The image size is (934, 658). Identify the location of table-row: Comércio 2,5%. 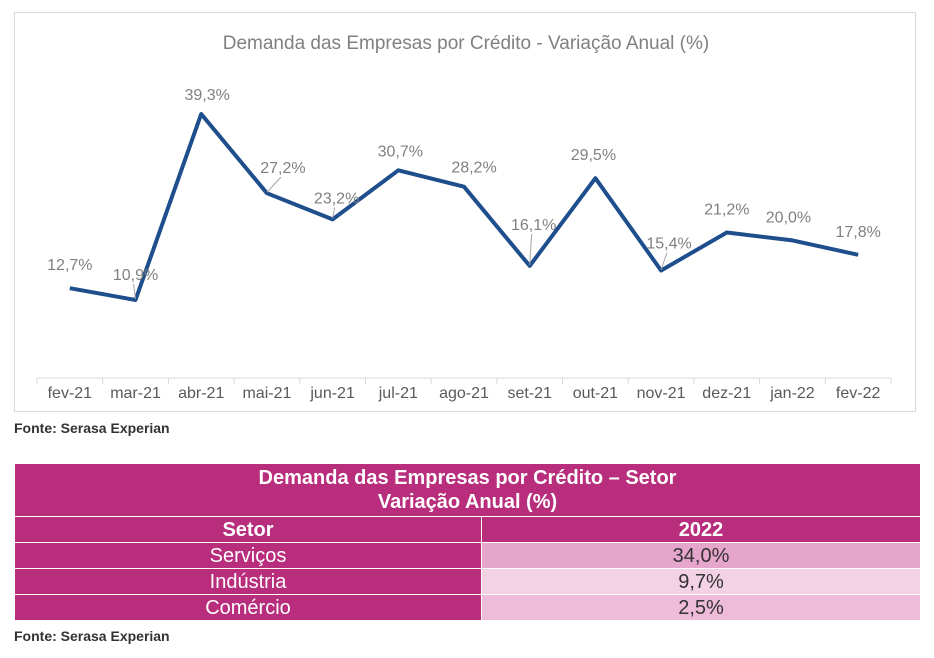
(468, 607).